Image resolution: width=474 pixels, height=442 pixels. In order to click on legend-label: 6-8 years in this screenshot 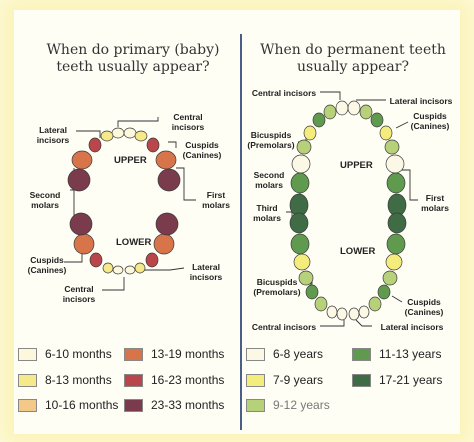, I will do `click(298, 354)`.